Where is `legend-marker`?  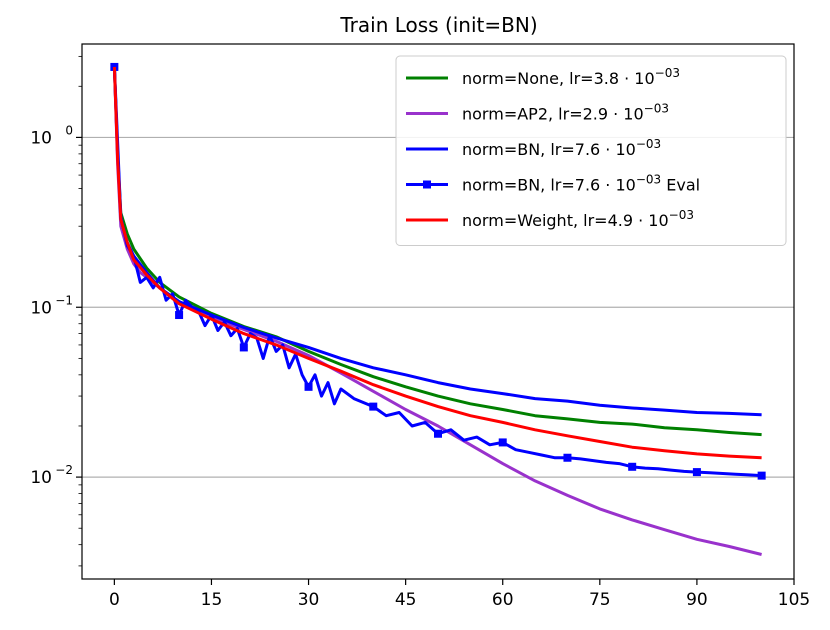
legend-marker is located at coordinates (427, 184).